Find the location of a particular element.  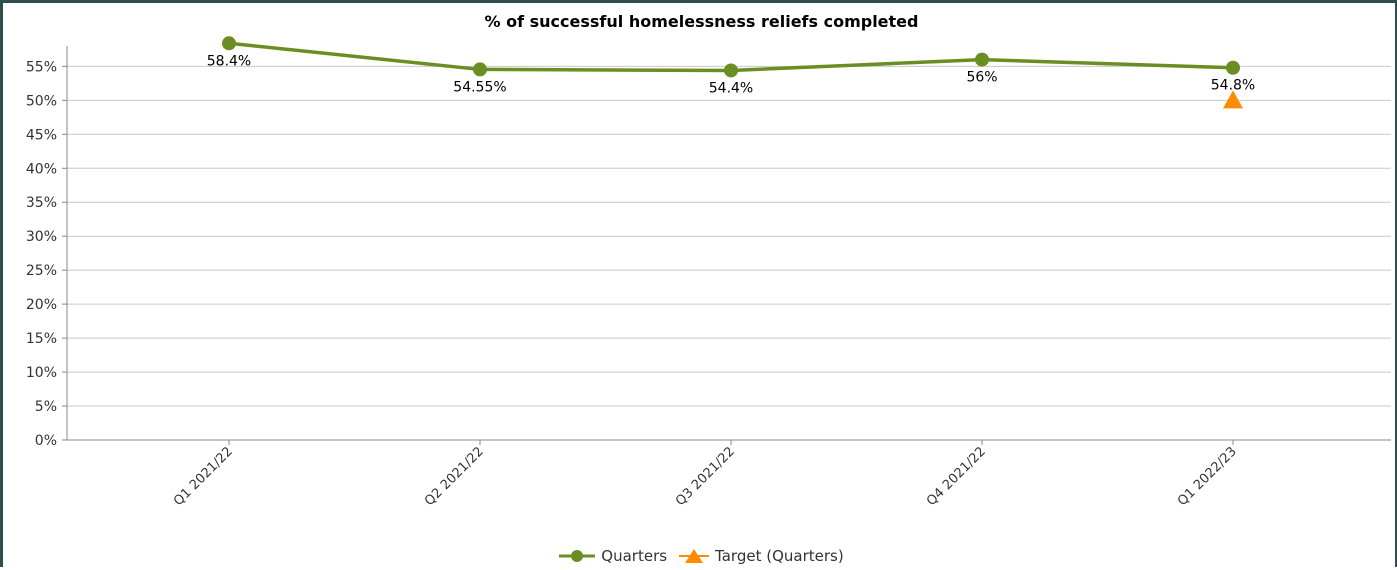

x-tick-label: Q1 2021/22 is located at coordinates (203, 476).